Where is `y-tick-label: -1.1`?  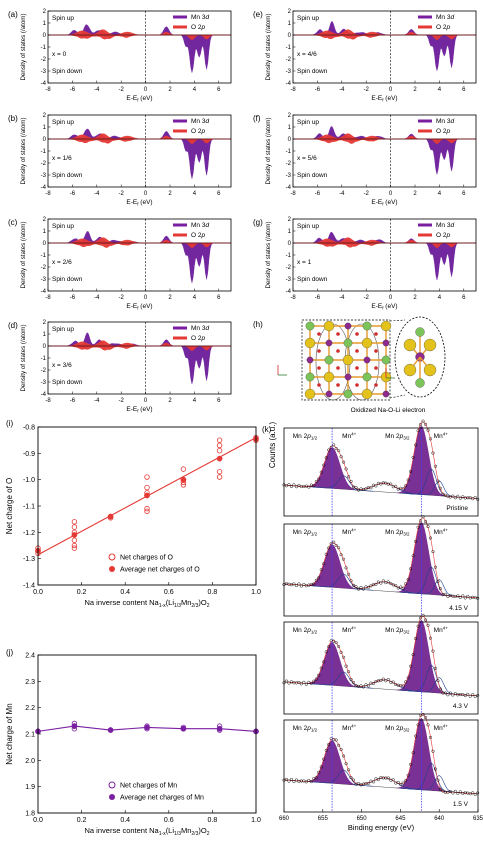 y-tick-label: -1.1 is located at coordinates (29, 507).